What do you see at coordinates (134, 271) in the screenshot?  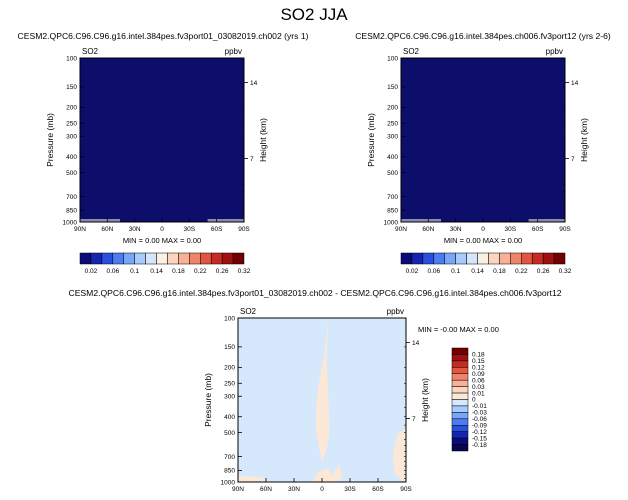 I see `colorbar-top-left-label: 0.1` at bounding box center [134, 271].